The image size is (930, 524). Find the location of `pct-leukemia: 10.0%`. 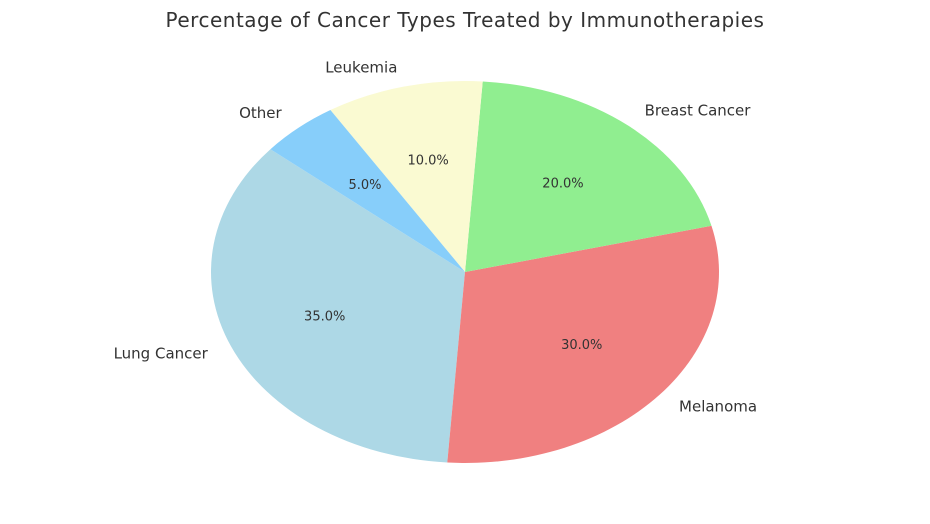

pct-leukemia: 10.0% is located at coordinates (427, 160).